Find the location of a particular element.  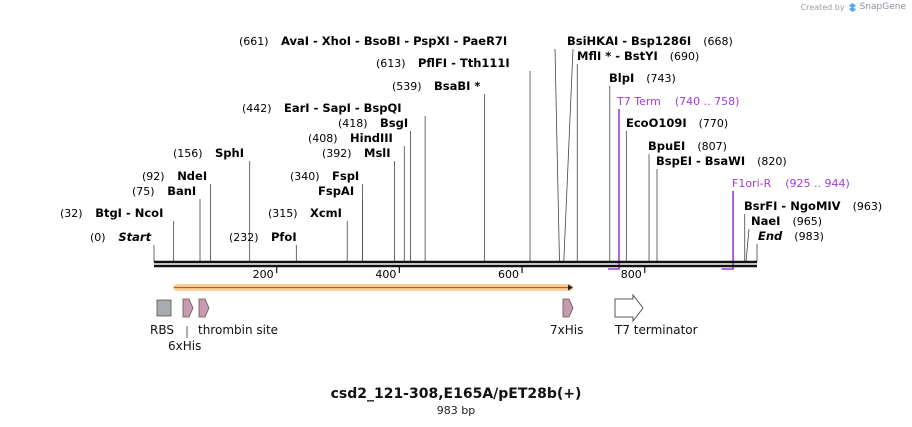

site-hindiii: (408) HindIII is located at coordinates (356, 196).